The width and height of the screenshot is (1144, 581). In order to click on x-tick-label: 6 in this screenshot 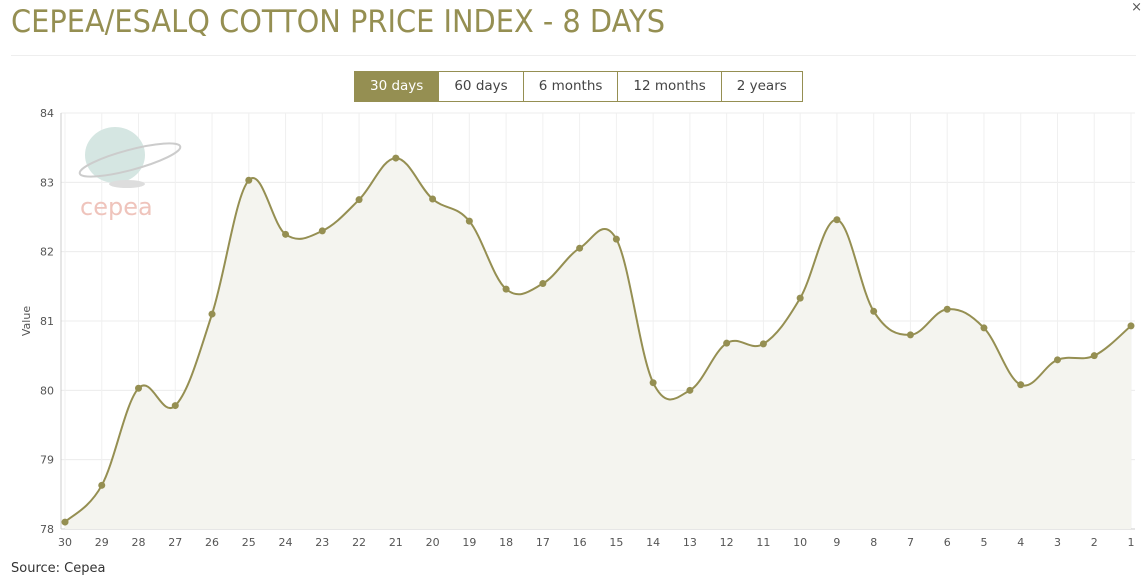, I will do `click(947, 542)`.